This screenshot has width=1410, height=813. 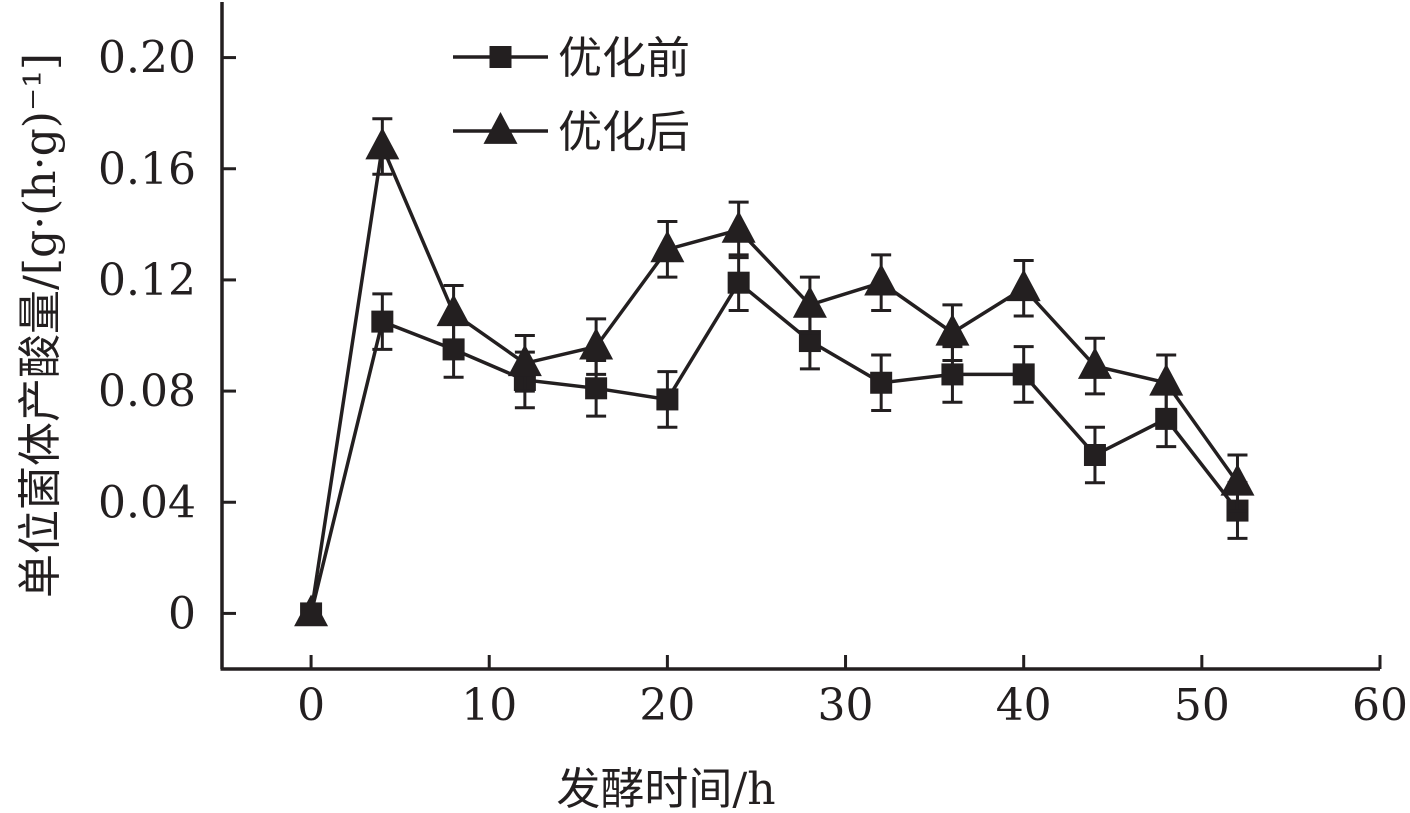 I want to click on y-tick-label: 0.16, so click(x=147, y=169).